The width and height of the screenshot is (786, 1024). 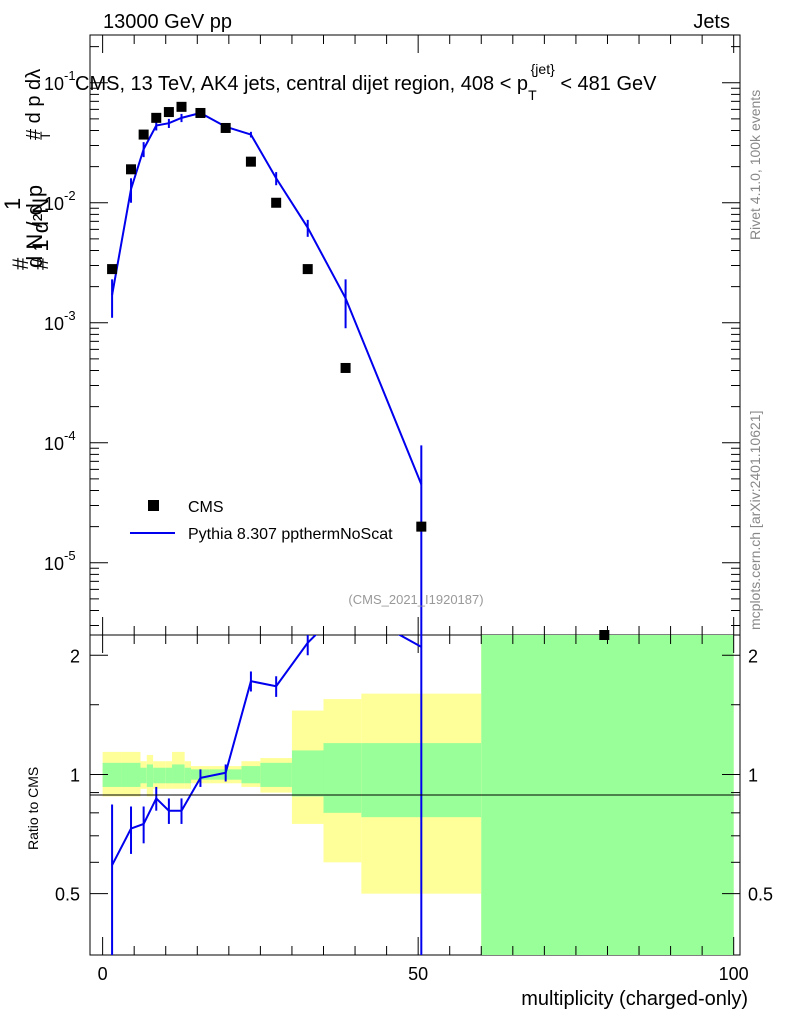 I want to click on x-axis-label: multiplicity (charged-only), so click(x=634, y=999).